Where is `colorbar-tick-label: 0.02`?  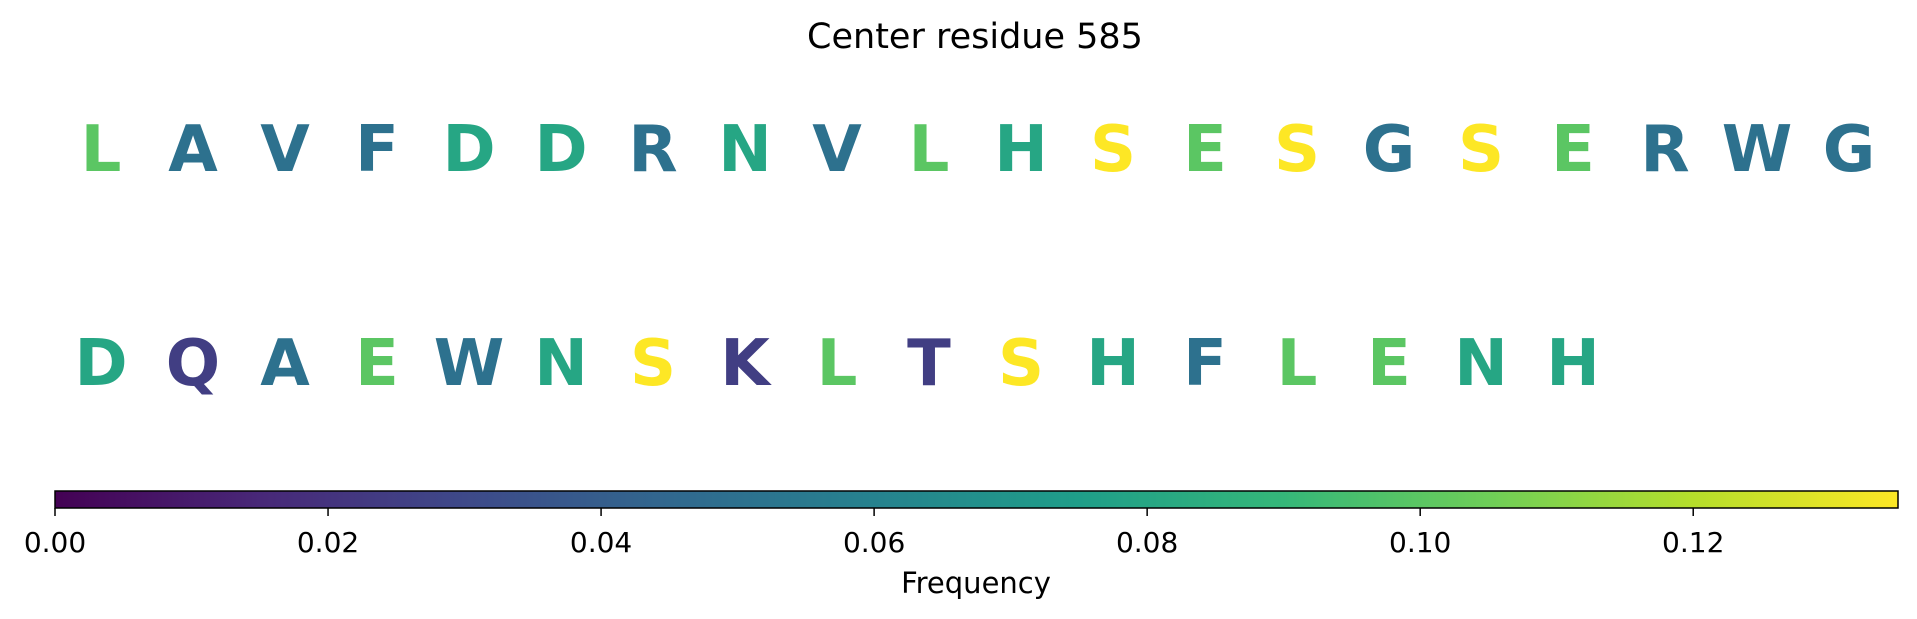 colorbar-tick-label: 0.02 is located at coordinates (328, 542).